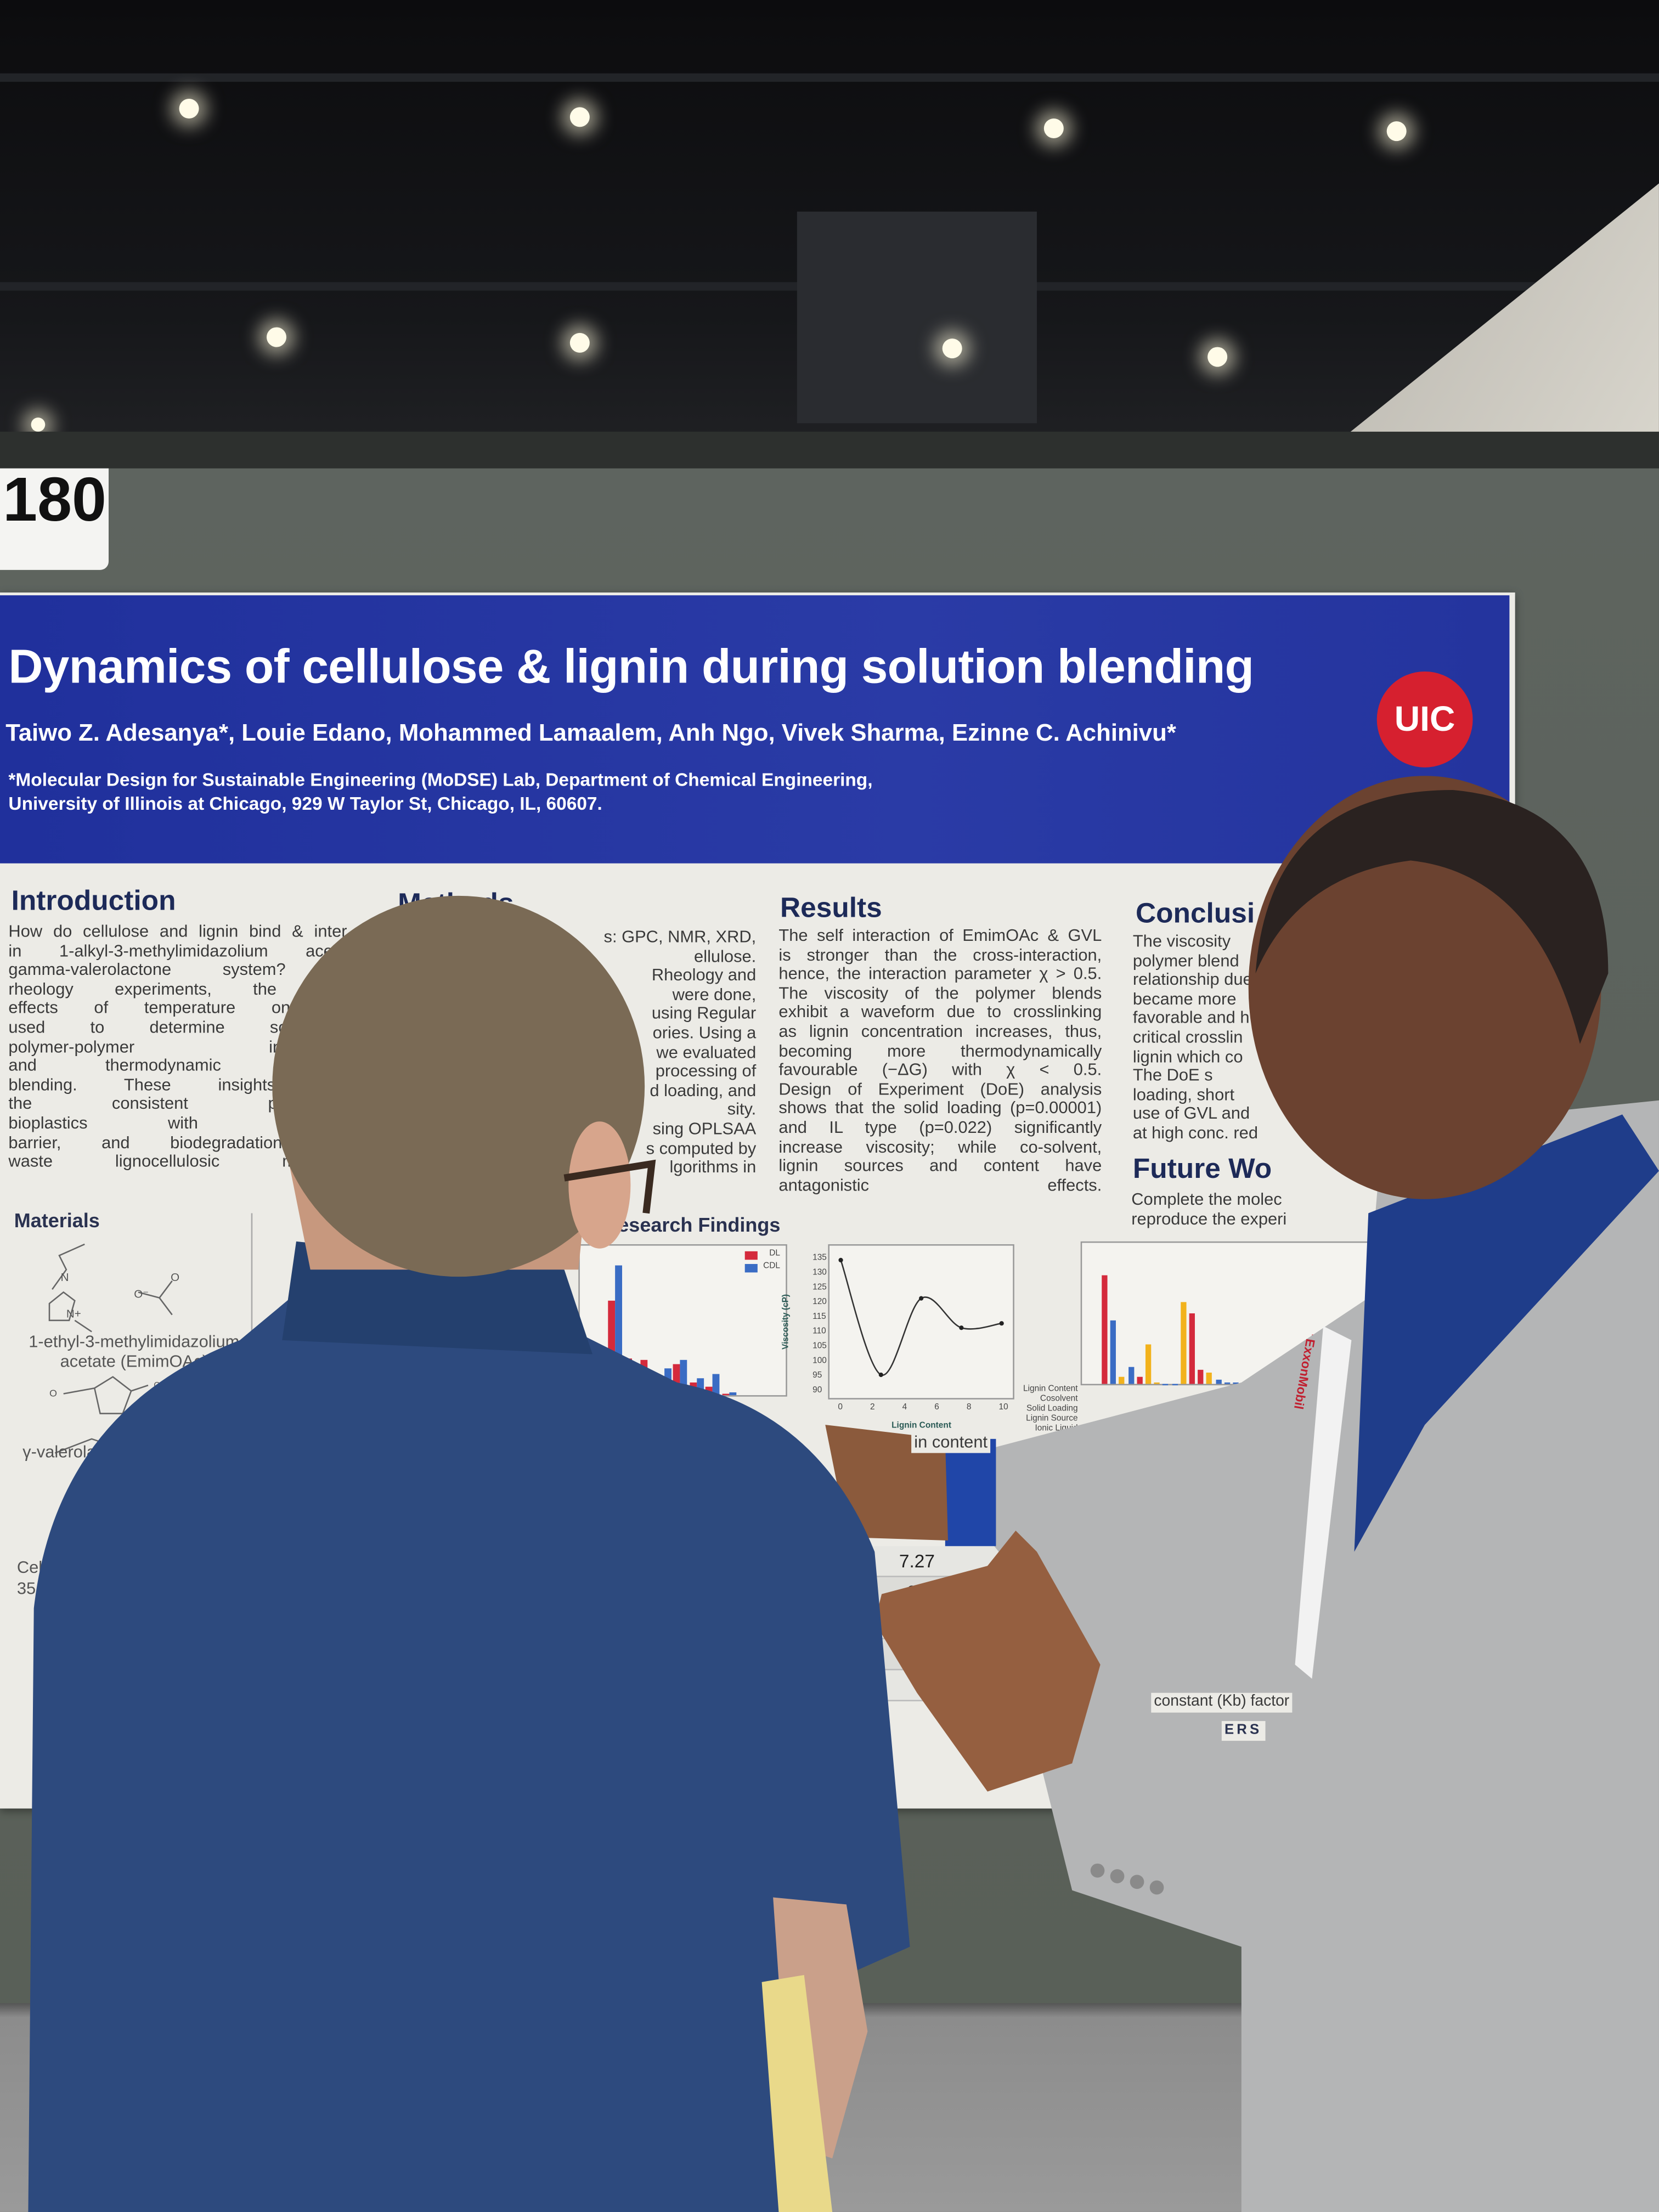 The width and height of the screenshot is (1659, 2212). What do you see at coordinates (936, 1407) in the screenshot?
I see `x-tick-label: 6` at bounding box center [936, 1407].